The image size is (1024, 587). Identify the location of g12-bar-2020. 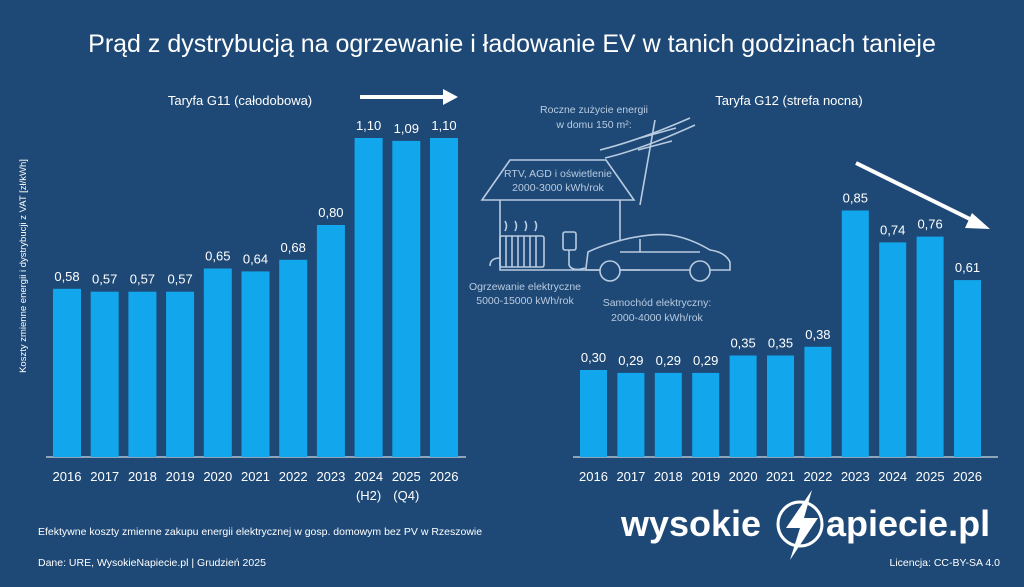
(743, 406).